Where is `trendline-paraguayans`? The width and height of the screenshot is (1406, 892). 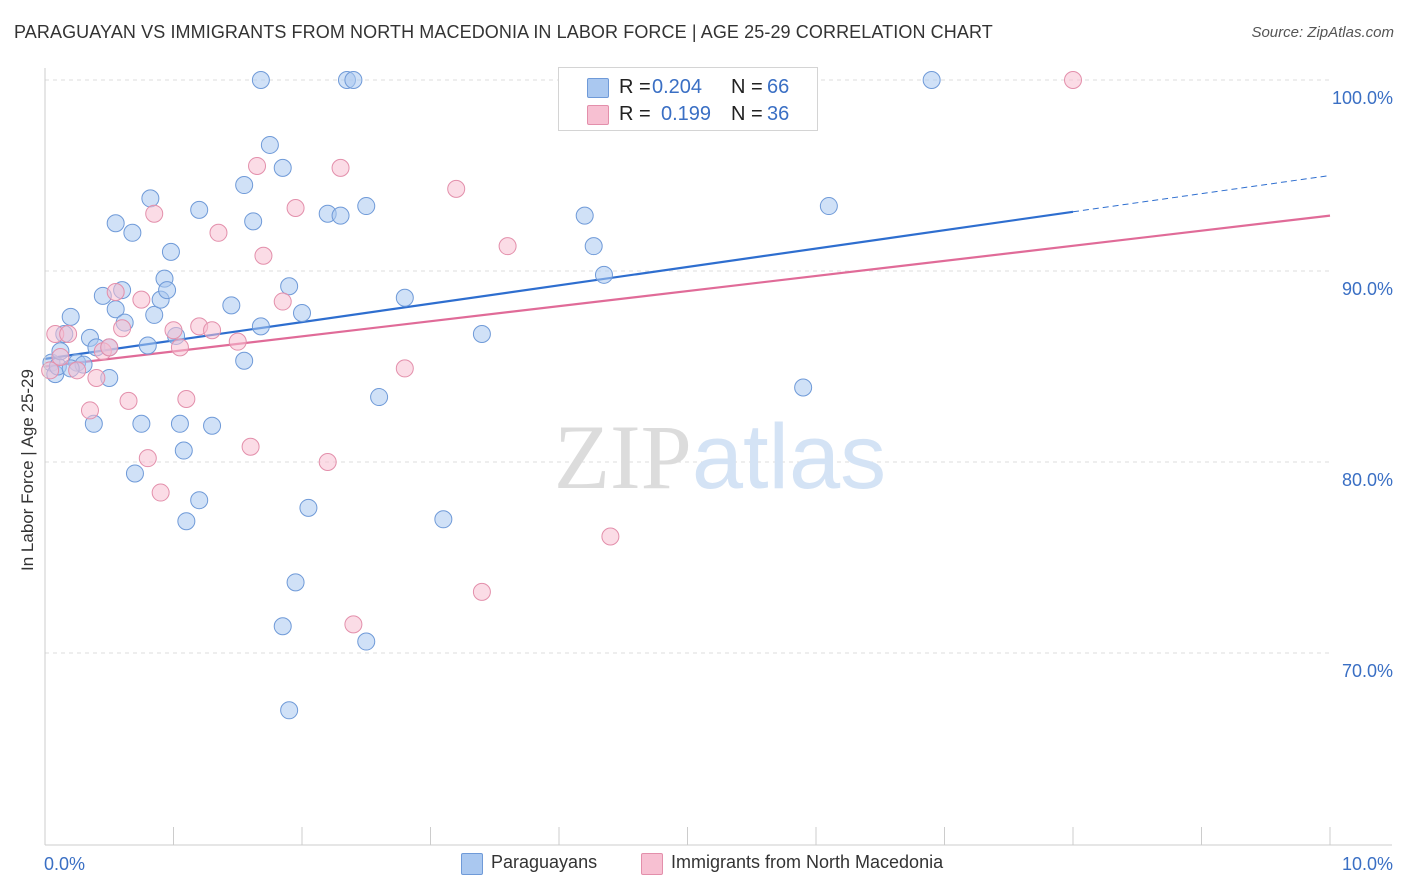
trendline-paraguayans is located at coordinates (559, 285).